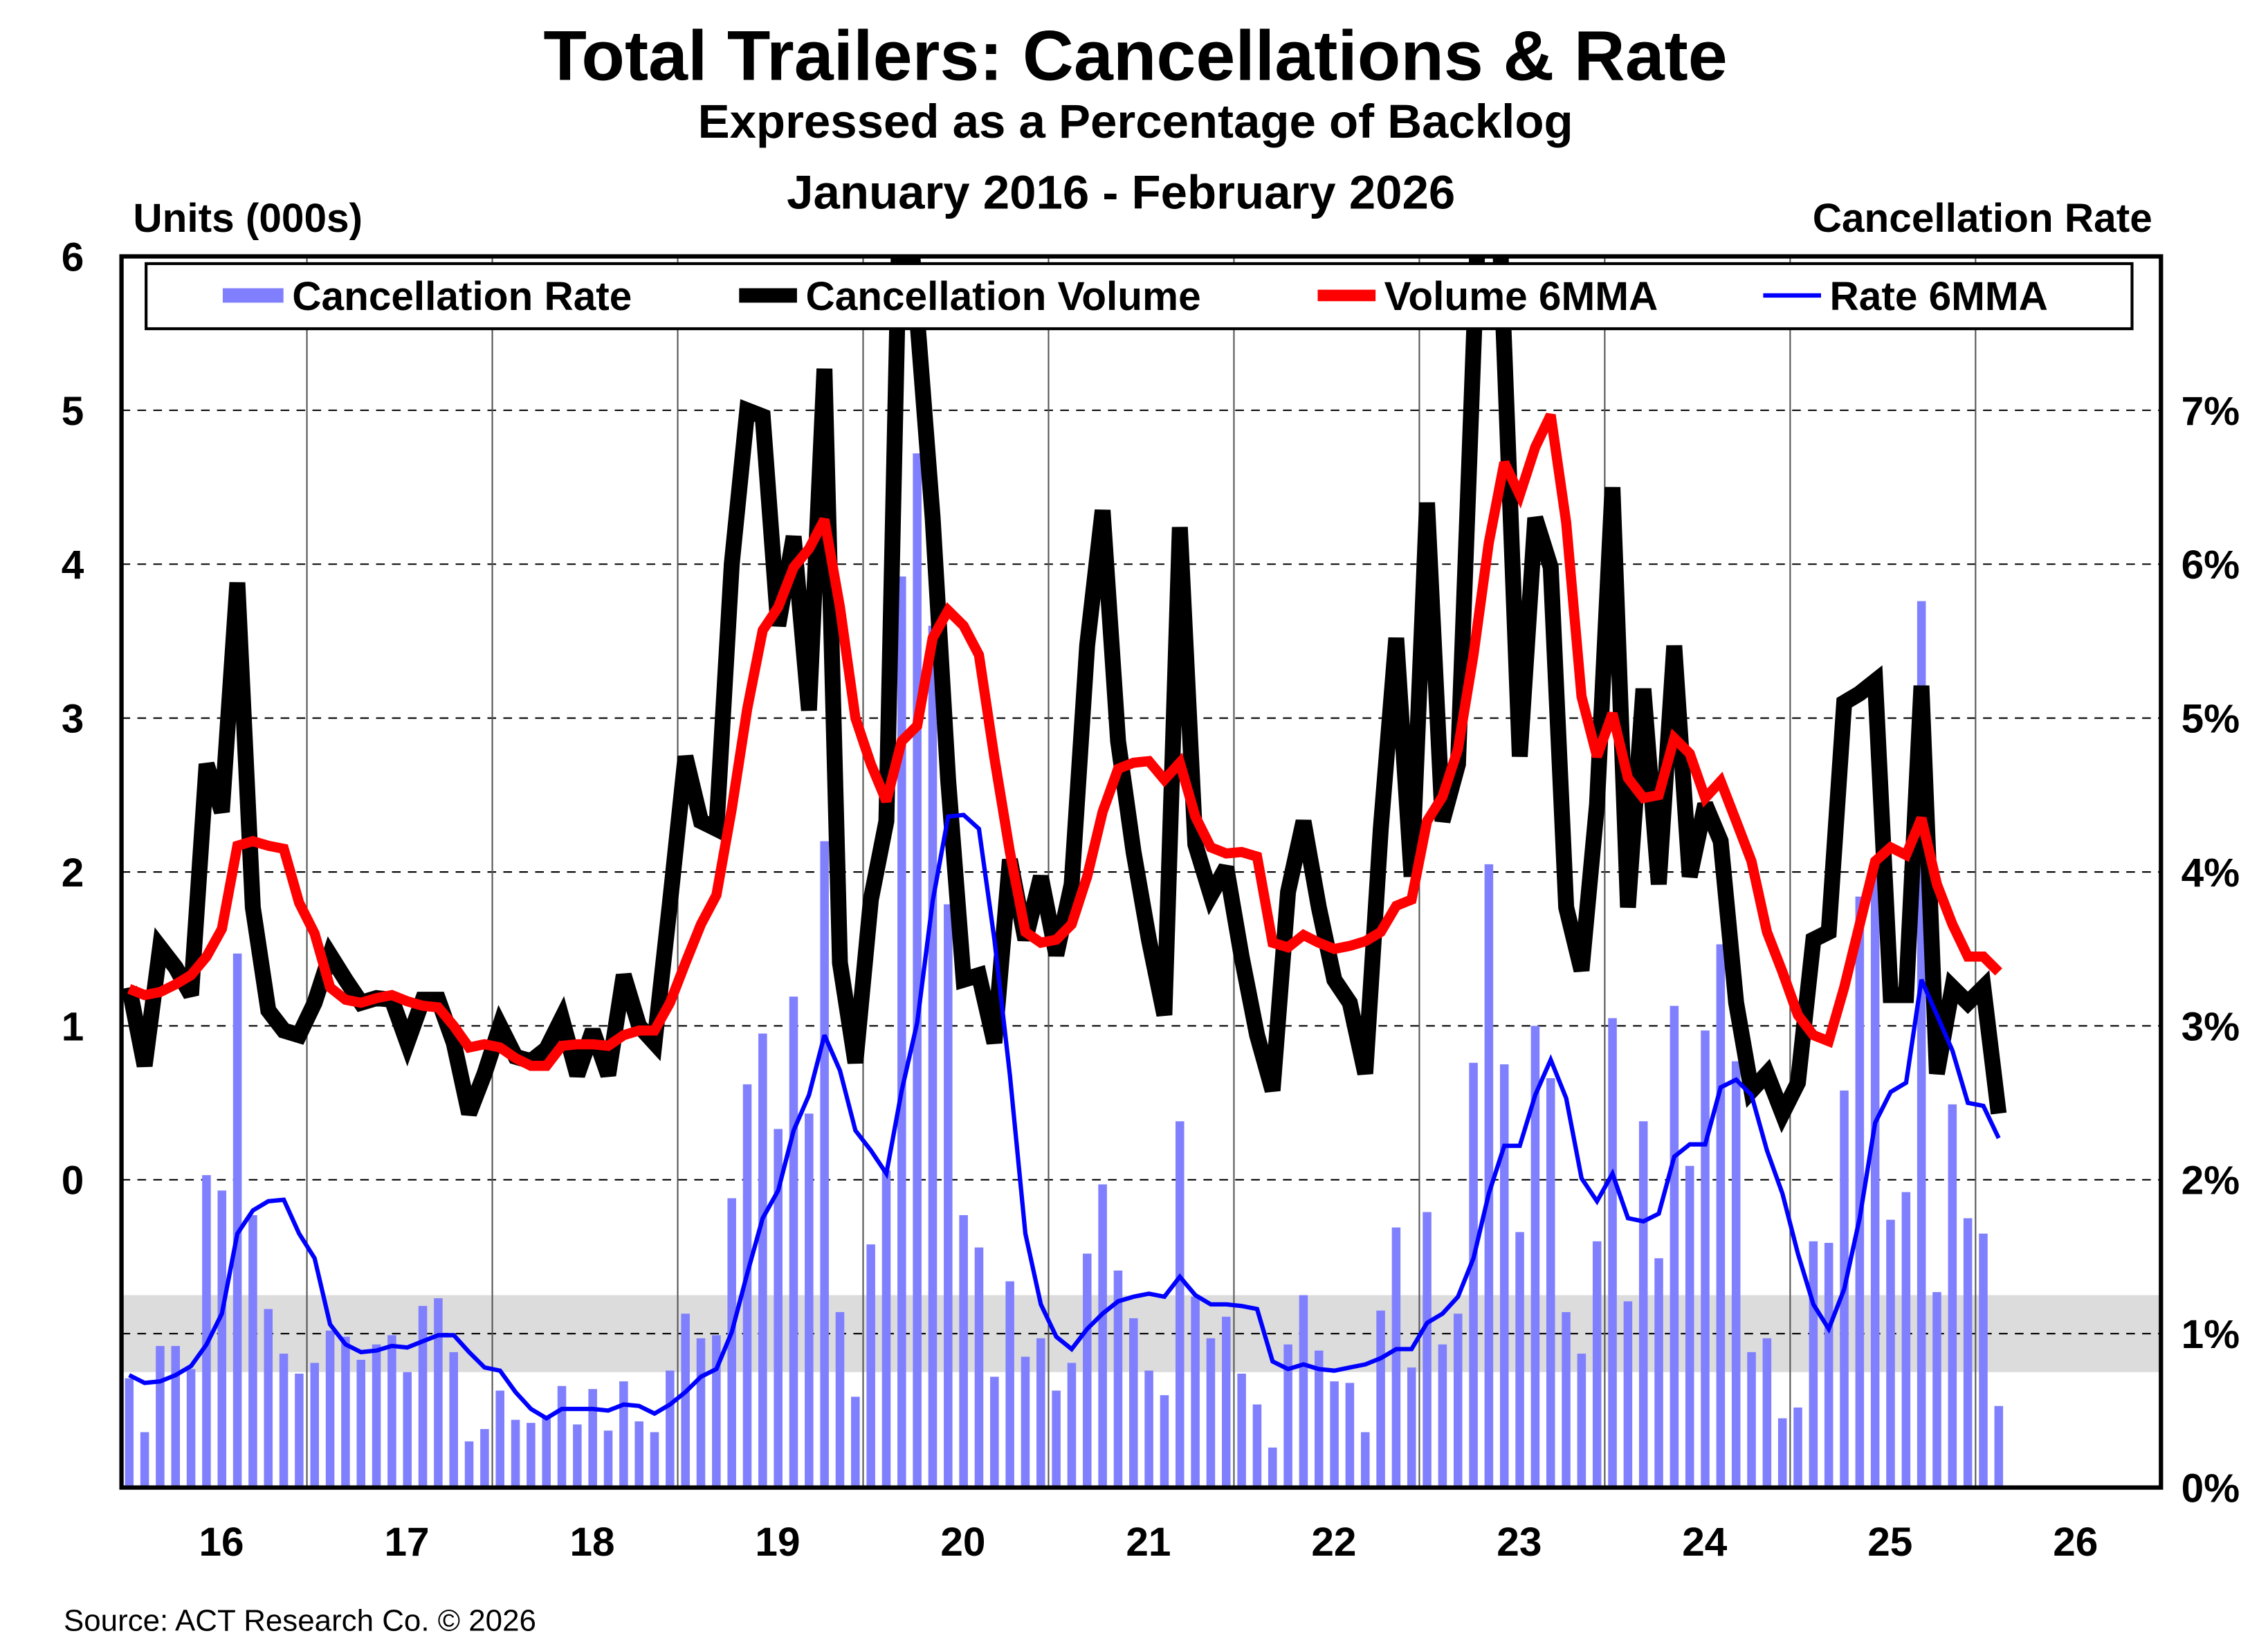  Describe the element at coordinates (2211, 565) in the screenshot. I see `right-tick-label: 6%` at that location.